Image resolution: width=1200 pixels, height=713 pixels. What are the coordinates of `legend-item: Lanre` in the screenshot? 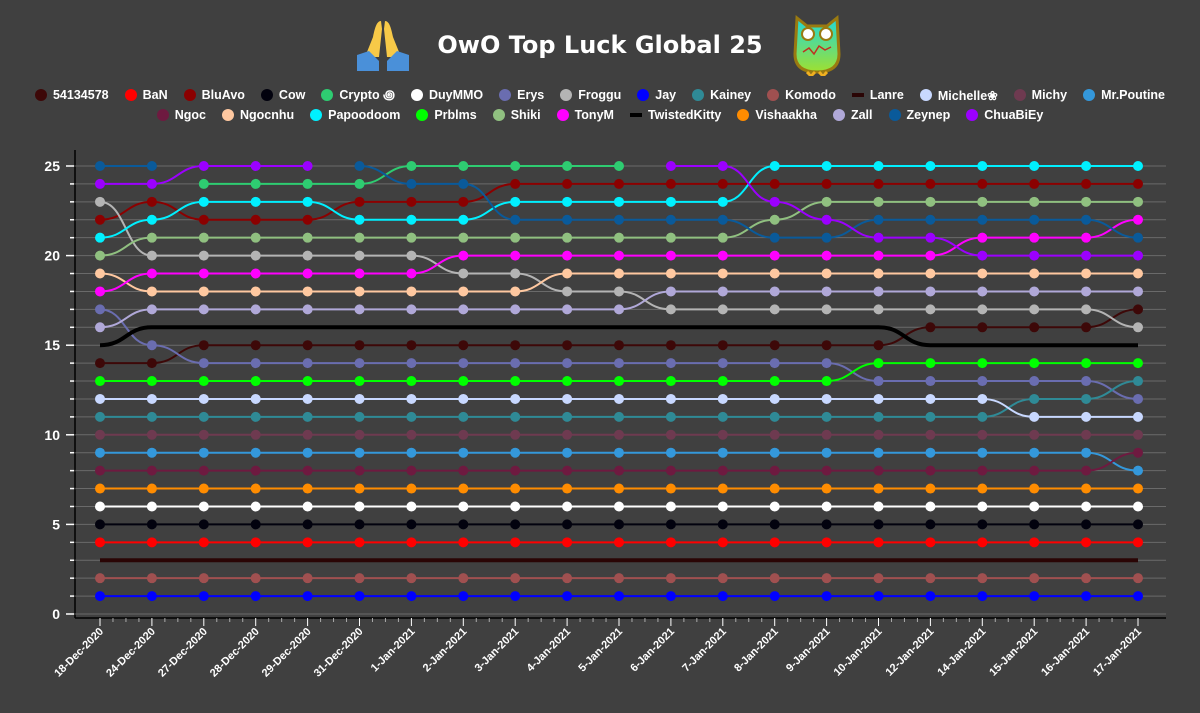 It's located at (877, 95).